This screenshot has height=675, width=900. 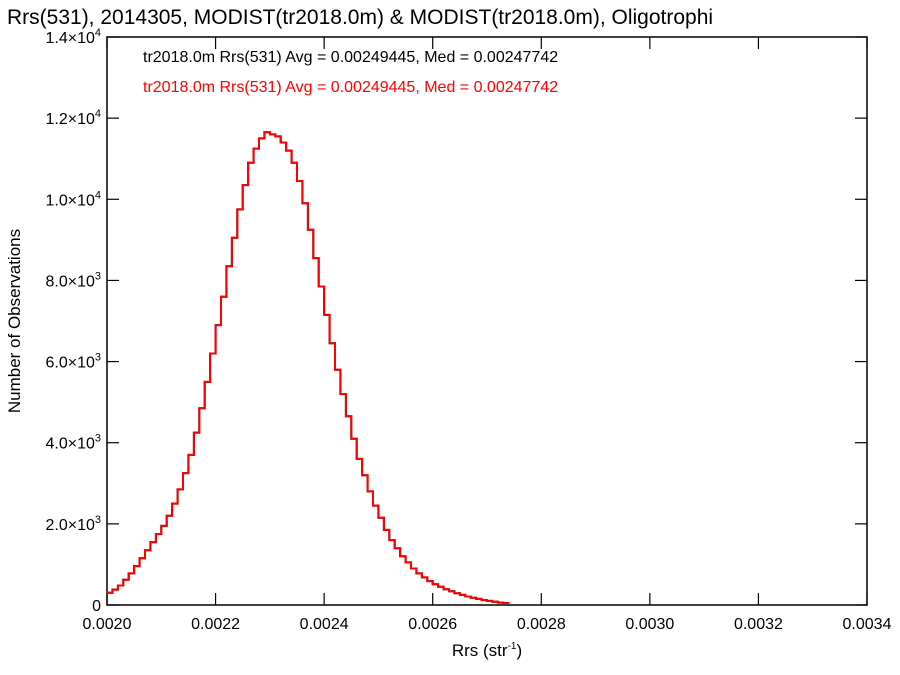 What do you see at coordinates (867, 624) in the screenshot?
I see `x-tick-label: 0.0034` at bounding box center [867, 624].